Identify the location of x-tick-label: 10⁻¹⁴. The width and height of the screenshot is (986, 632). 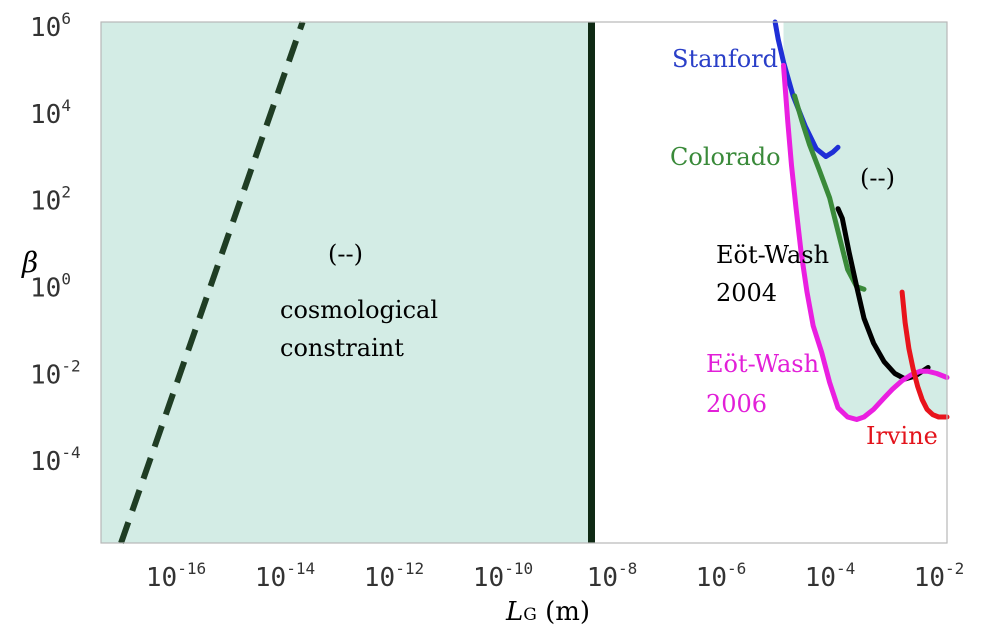
(285, 576).